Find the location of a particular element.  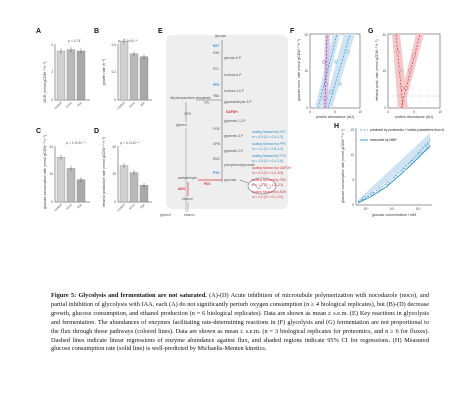

panel-g-xtick-0: 0 is located at coordinates (388, 112).